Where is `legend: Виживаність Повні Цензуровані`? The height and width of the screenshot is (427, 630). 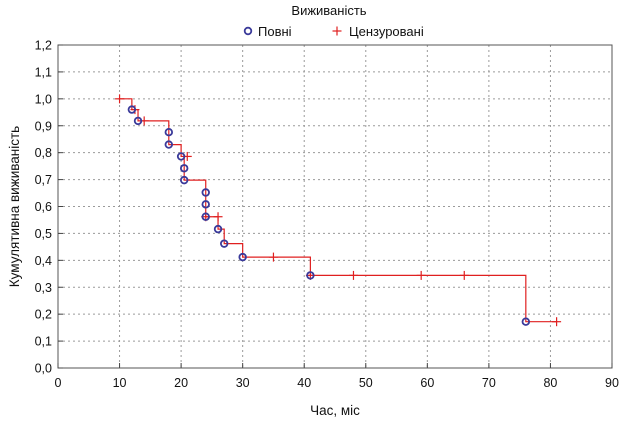 legend: Виживаність Повні Цензуровані is located at coordinates (333, 21).